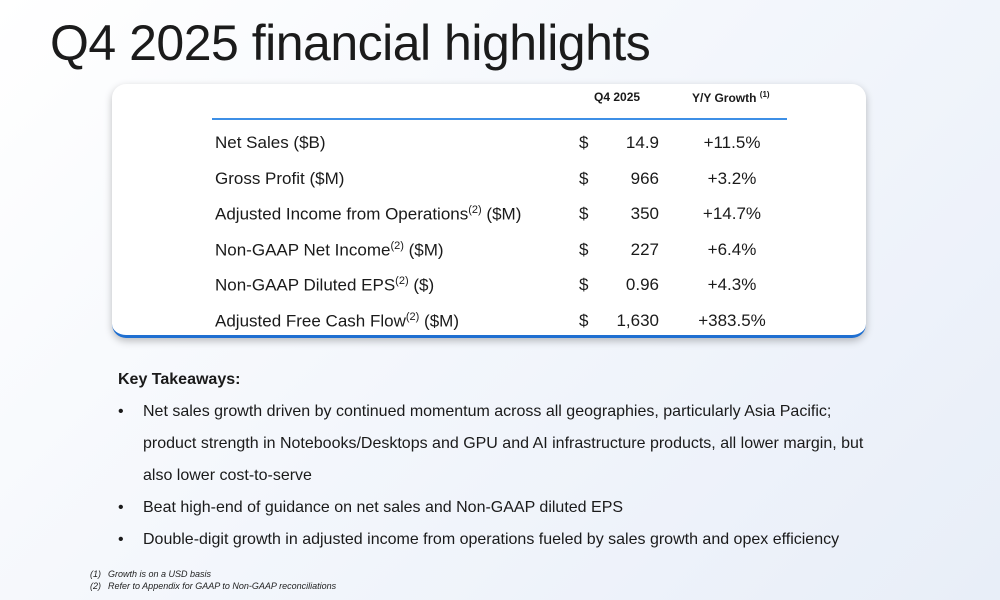 This screenshot has height=600, width=1000. What do you see at coordinates (642, 142) in the screenshot?
I see `value: 14.9` at bounding box center [642, 142].